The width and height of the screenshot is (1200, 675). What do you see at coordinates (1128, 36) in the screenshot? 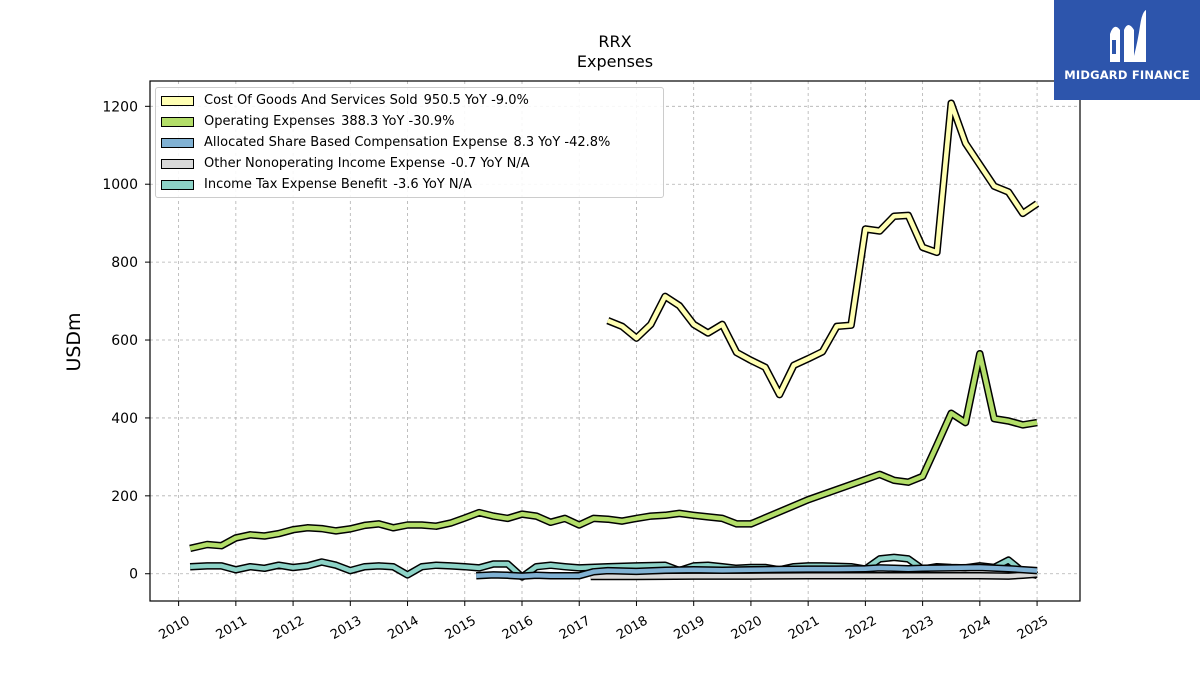
I see `midgard-logo-icon` at bounding box center [1128, 36].